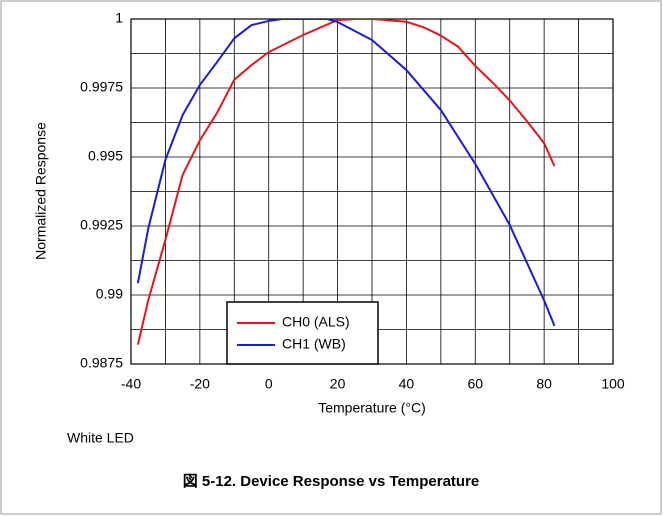 The image size is (663, 516). What do you see at coordinates (544, 384) in the screenshot?
I see `x-tick-label: 80` at bounding box center [544, 384].